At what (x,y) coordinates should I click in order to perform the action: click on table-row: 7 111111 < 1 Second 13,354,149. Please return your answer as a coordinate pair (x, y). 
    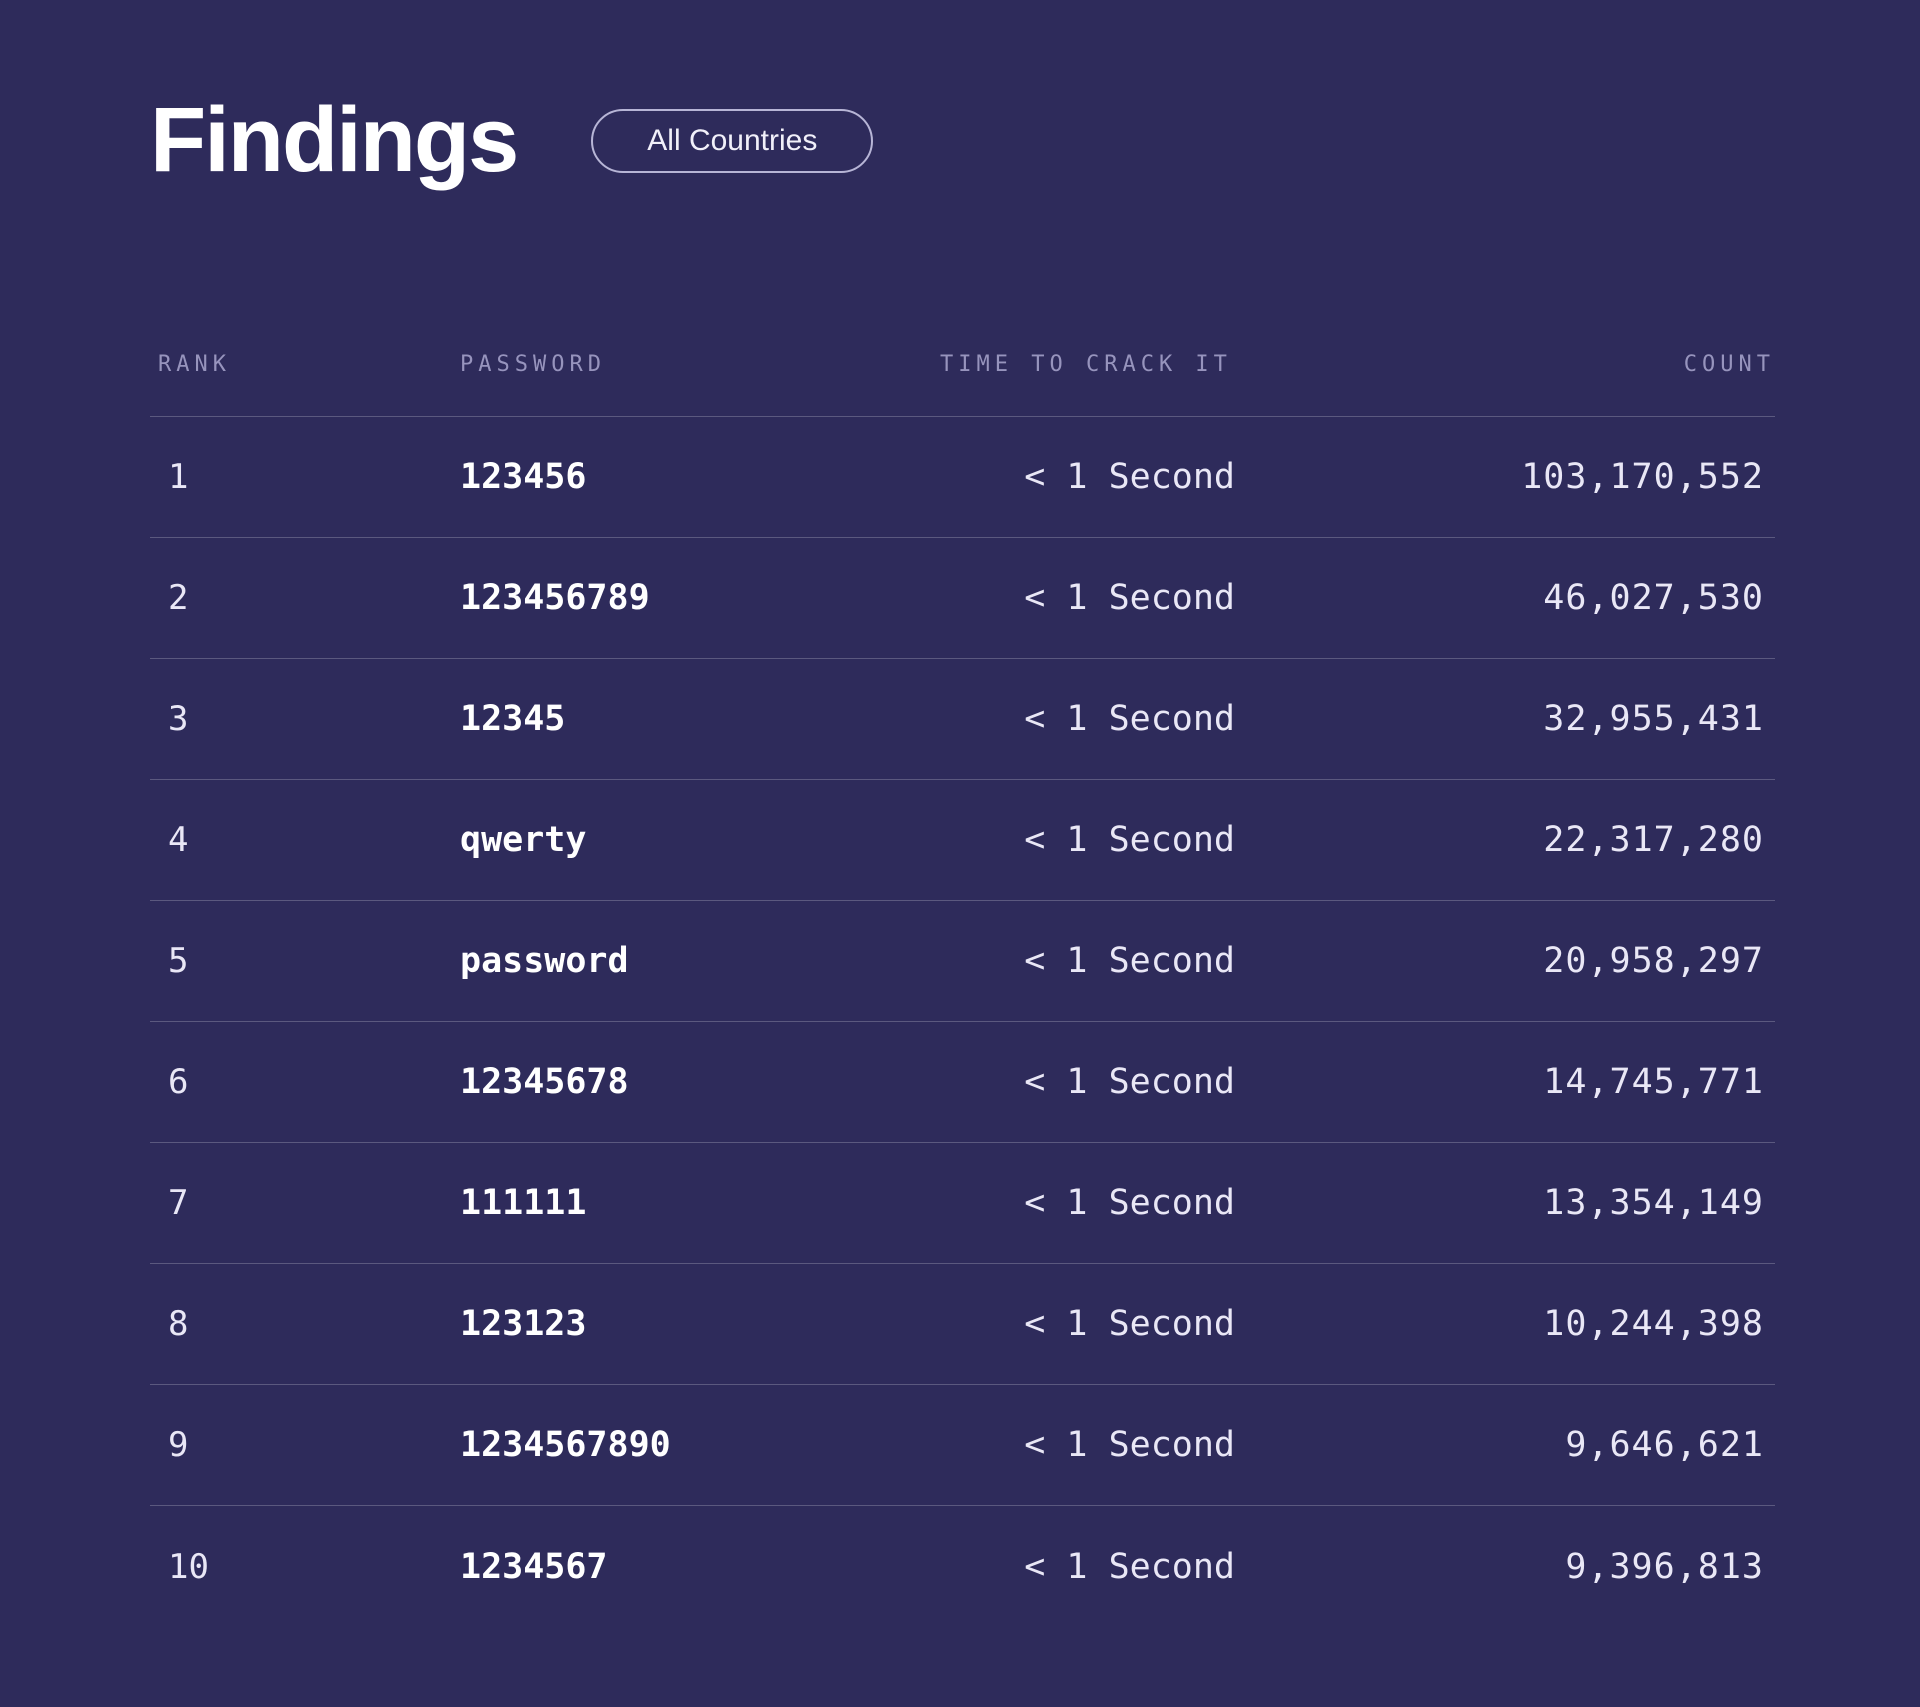
    Looking at the image, I should click on (962, 1204).